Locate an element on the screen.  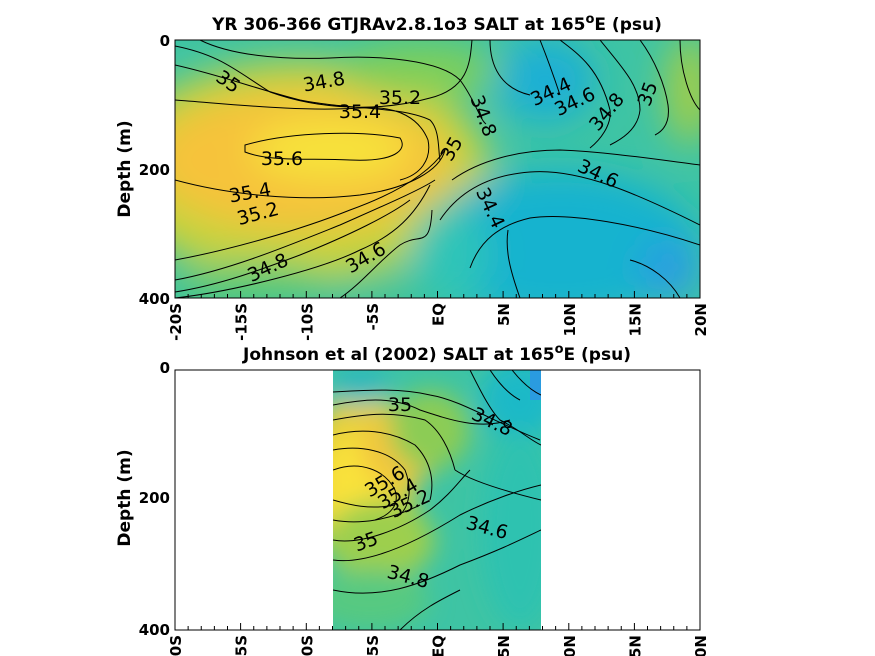
bottom-y-tick-label: 200 is located at coordinates (154, 498).